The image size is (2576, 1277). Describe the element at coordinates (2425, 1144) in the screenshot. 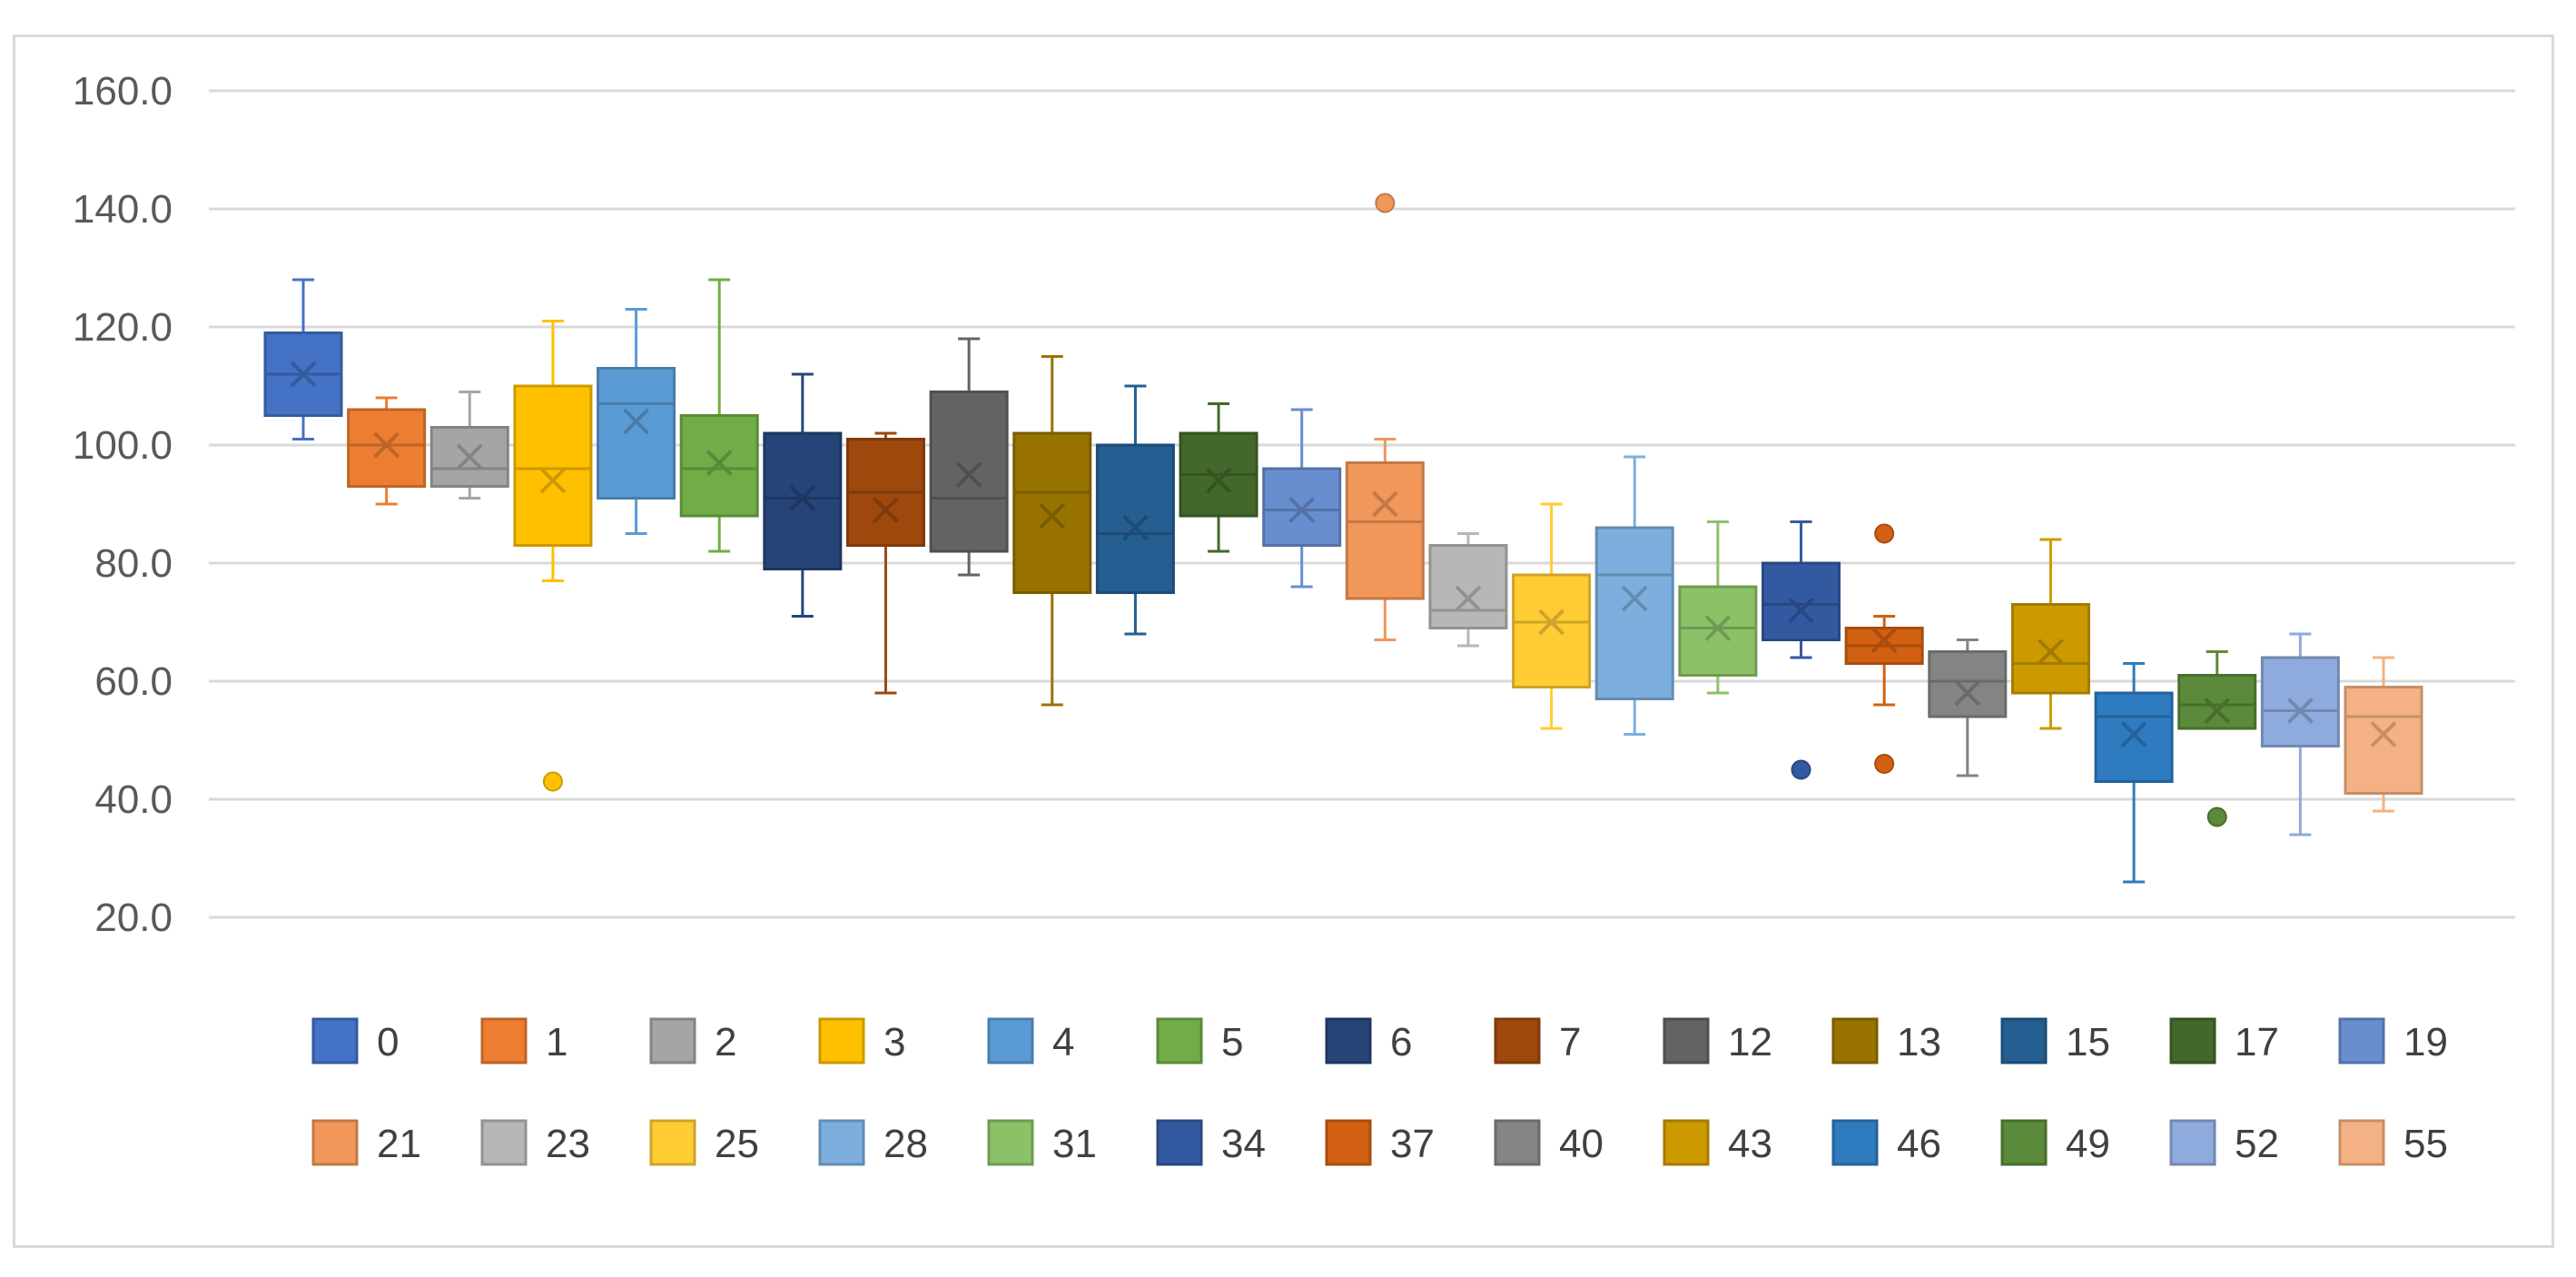

I see `legend-label: 55` at that location.